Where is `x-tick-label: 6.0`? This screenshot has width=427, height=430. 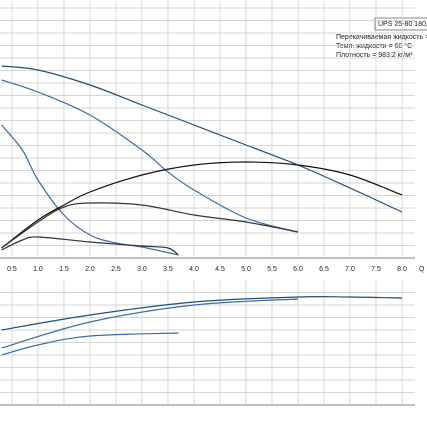 x-tick-label: 6.0 is located at coordinates (298, 269).